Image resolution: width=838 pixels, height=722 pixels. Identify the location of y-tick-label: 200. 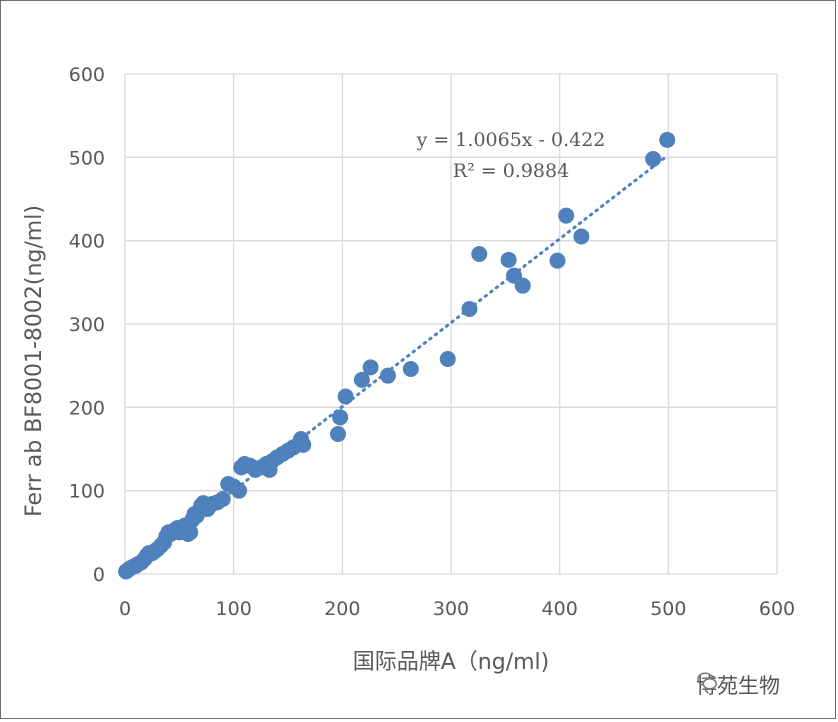
(87, 408).